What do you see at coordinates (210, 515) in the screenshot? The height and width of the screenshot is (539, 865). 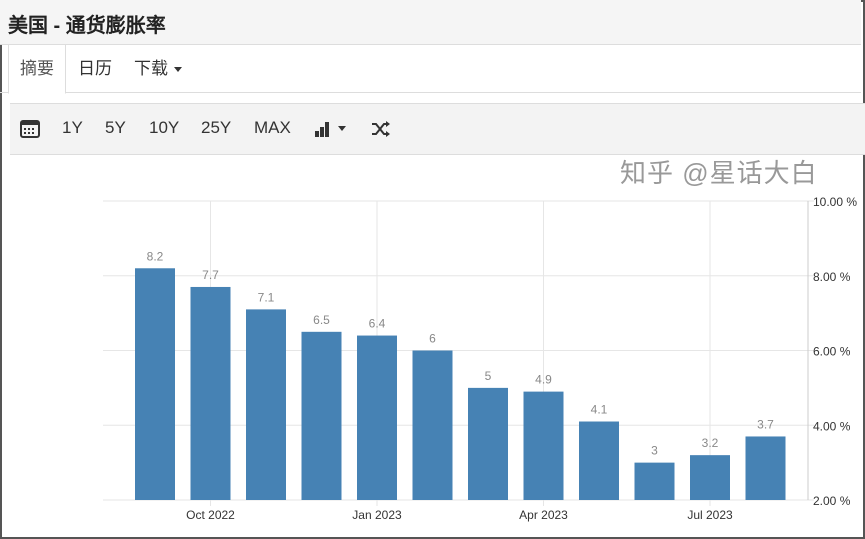 I see `x-tick-label: Oct 2022` at bounding box center [210, 515].